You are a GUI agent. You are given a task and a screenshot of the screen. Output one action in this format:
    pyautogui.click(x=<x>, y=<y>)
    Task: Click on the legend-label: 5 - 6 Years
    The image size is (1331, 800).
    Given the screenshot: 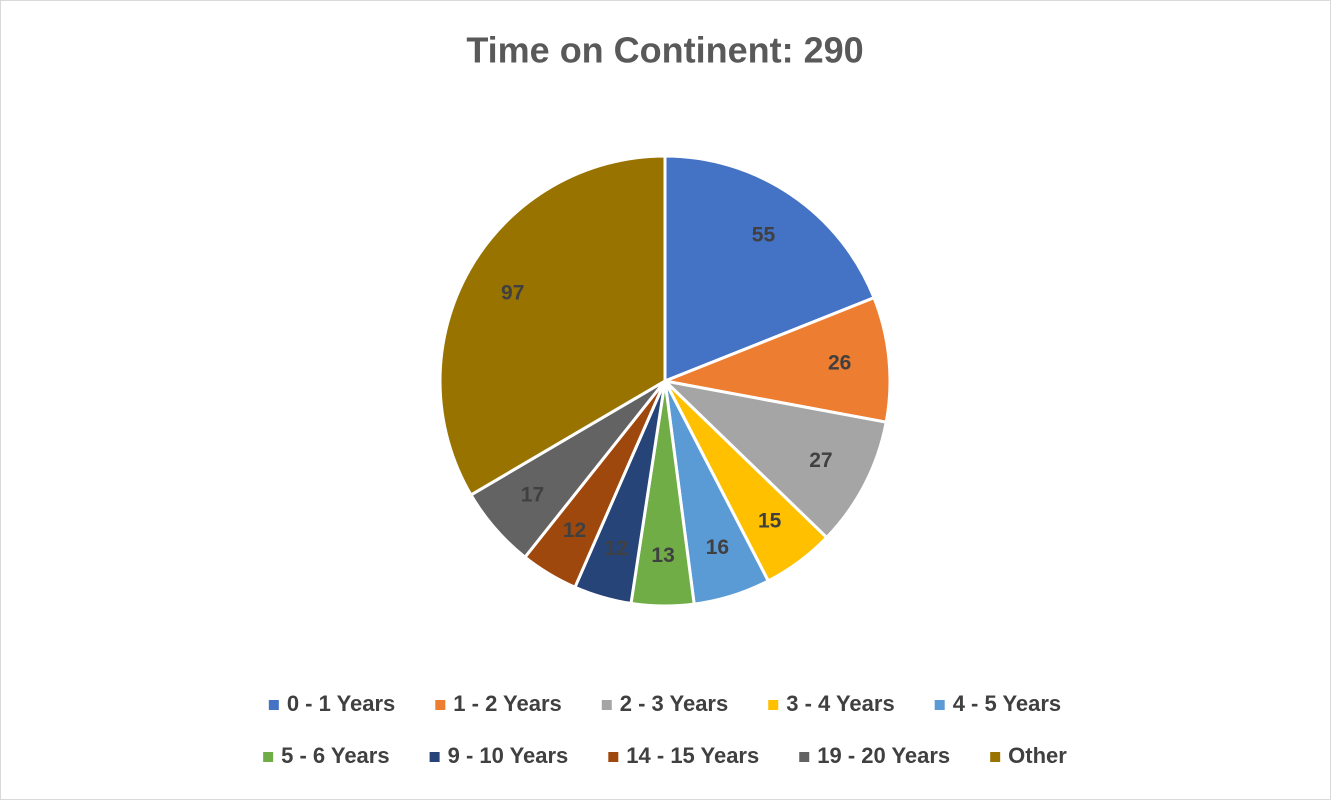 What is the action you would take?
    pyautogui.click(x=335, y=755)
    